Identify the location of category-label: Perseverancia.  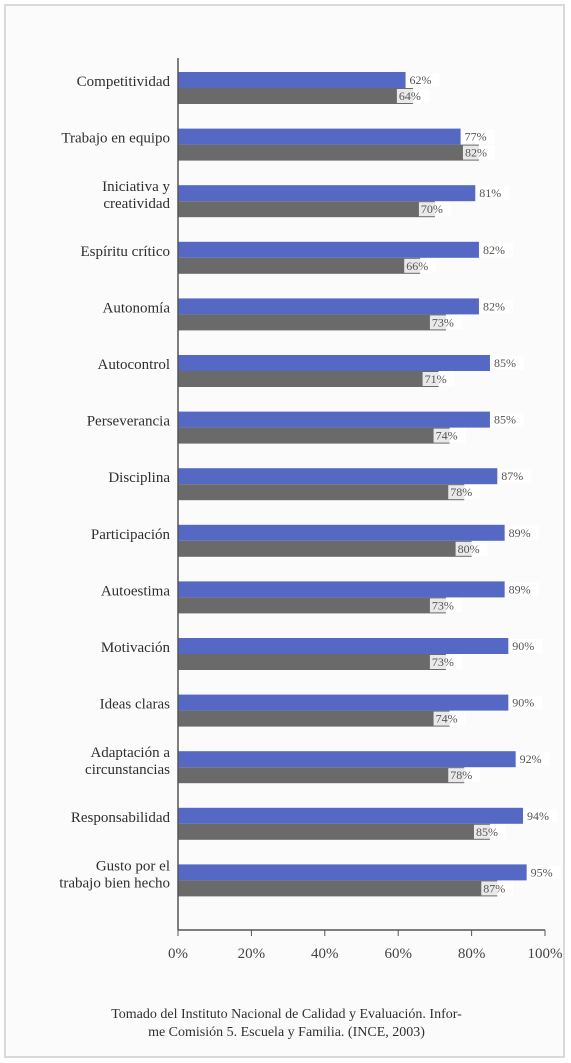
(129, 422).